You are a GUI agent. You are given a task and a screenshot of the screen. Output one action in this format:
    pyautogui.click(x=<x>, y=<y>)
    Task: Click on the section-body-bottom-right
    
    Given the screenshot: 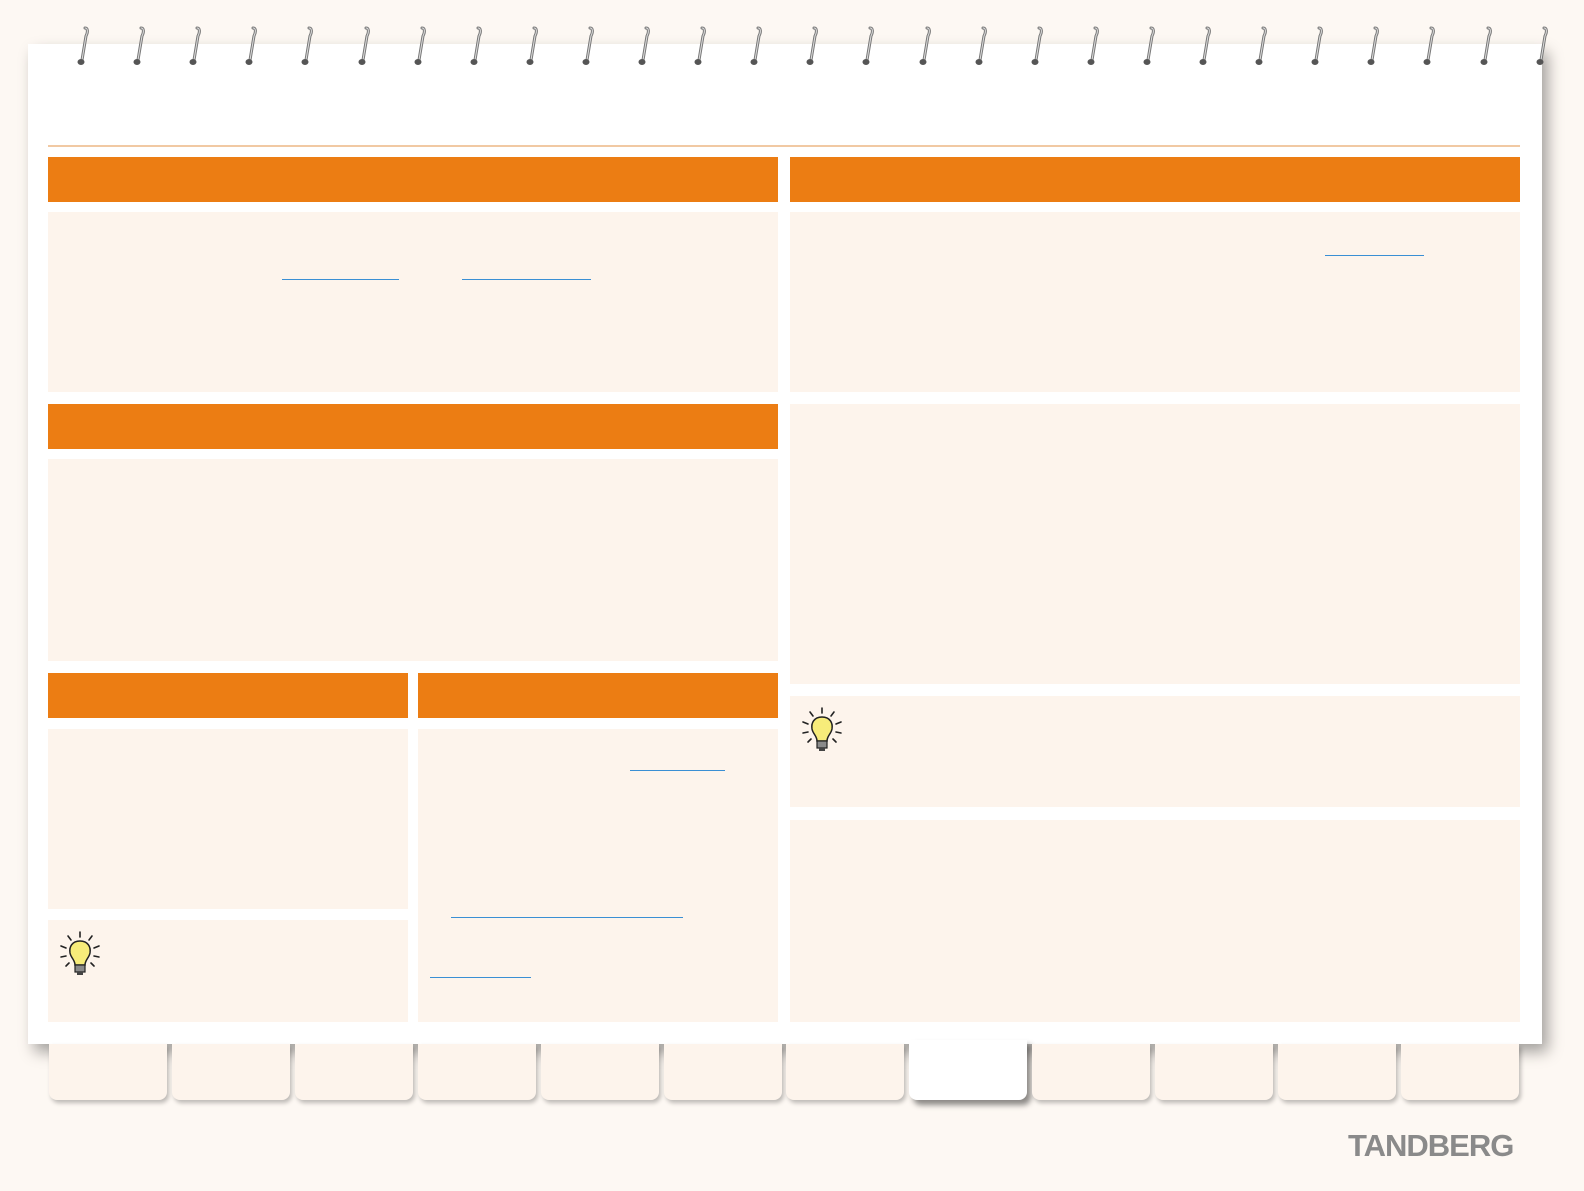 What is the action you would take?
    pyautogui.click(x=1155, y=921)
    